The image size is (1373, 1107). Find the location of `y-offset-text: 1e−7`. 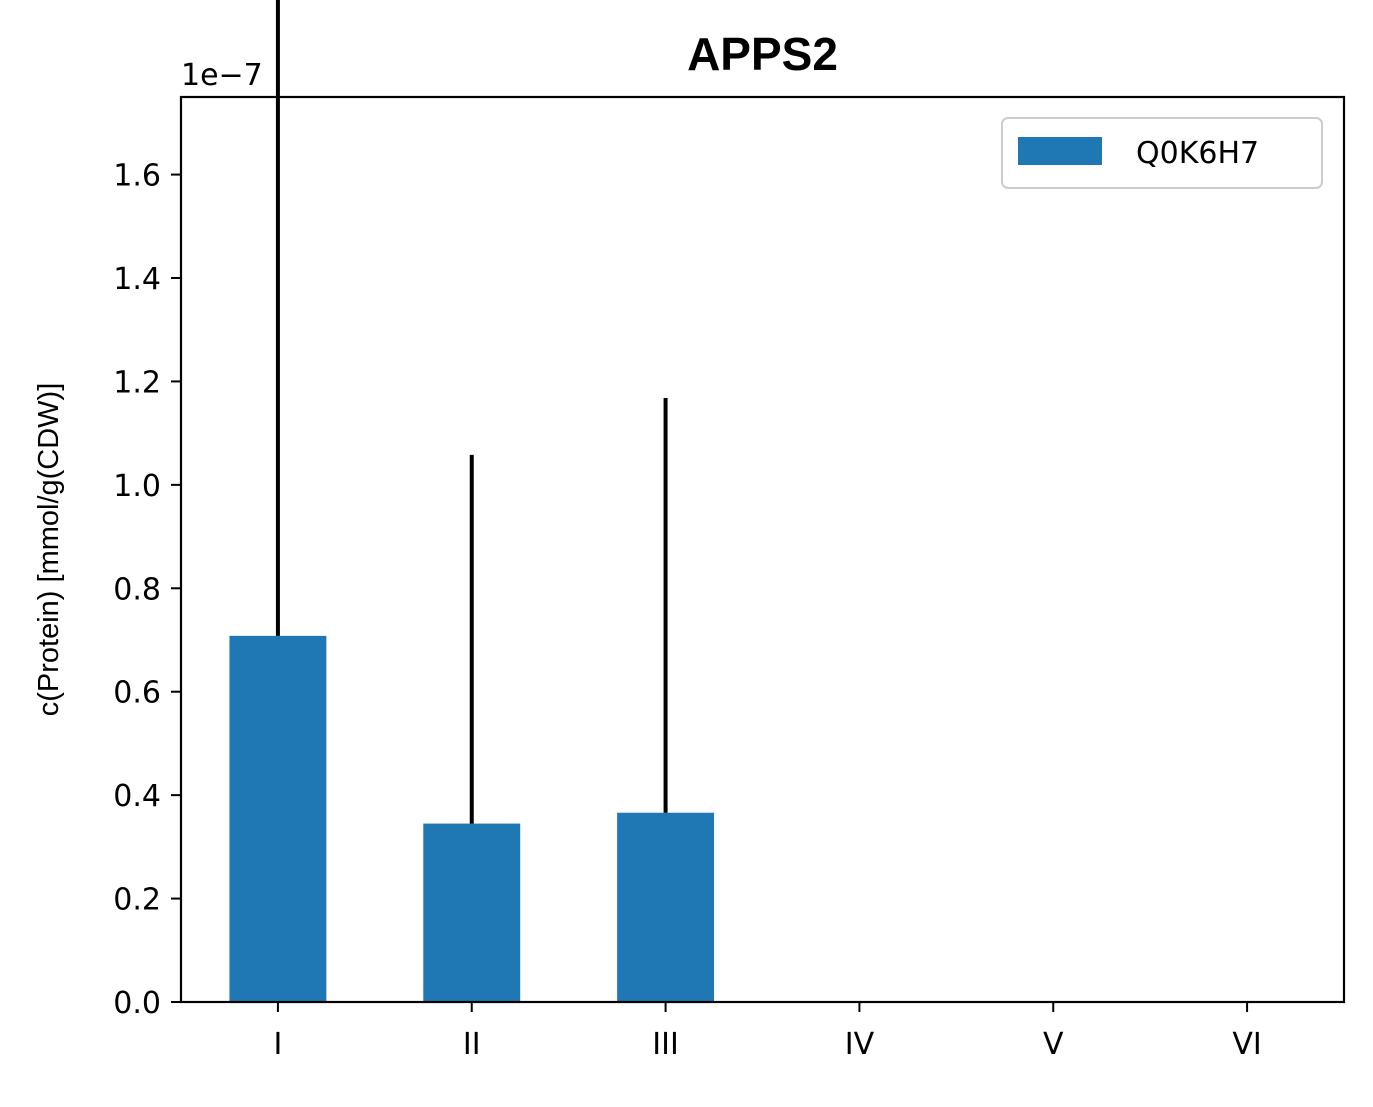

y-offset-text: 1e−7 is located at coordinates (222, 75).